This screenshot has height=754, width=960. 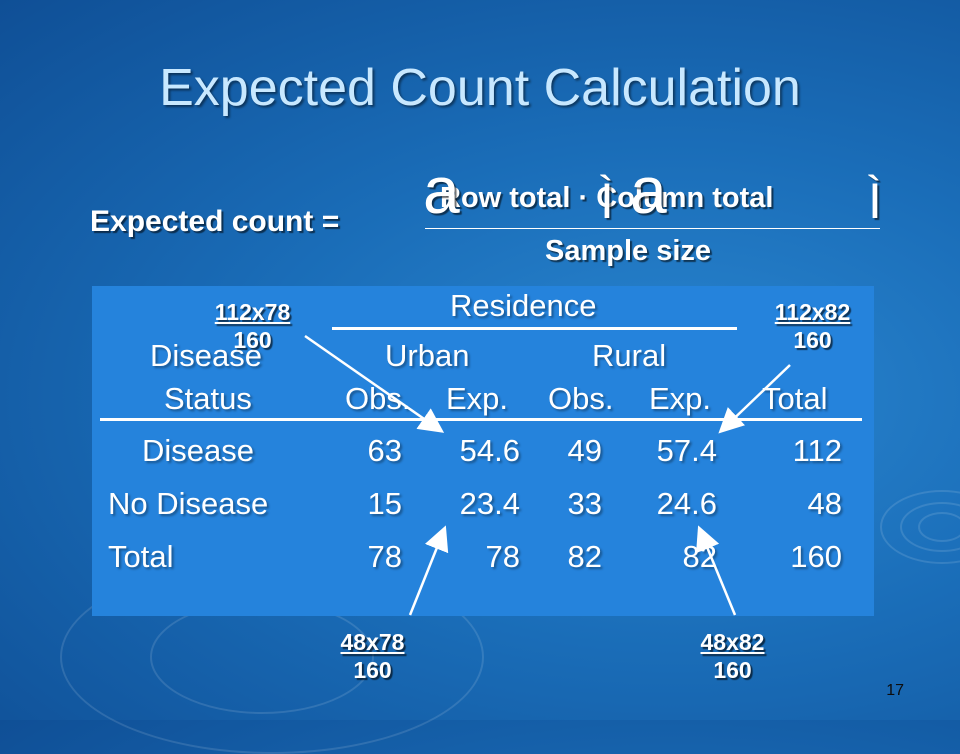 I want to click on annotation-48x78: 48x78 160, so click(x=372, y=656).